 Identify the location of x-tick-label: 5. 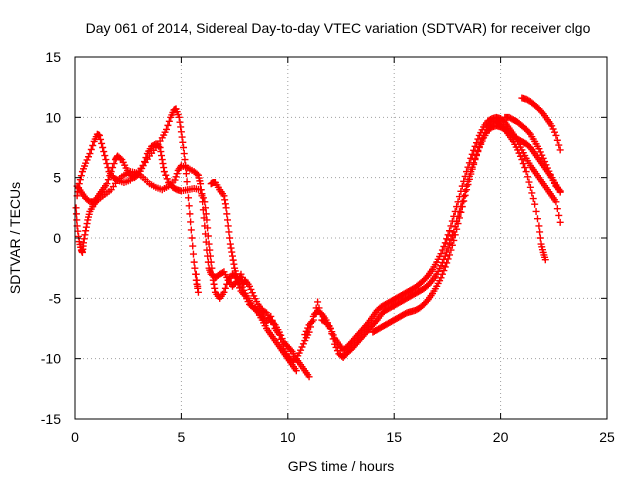
(182, 437).